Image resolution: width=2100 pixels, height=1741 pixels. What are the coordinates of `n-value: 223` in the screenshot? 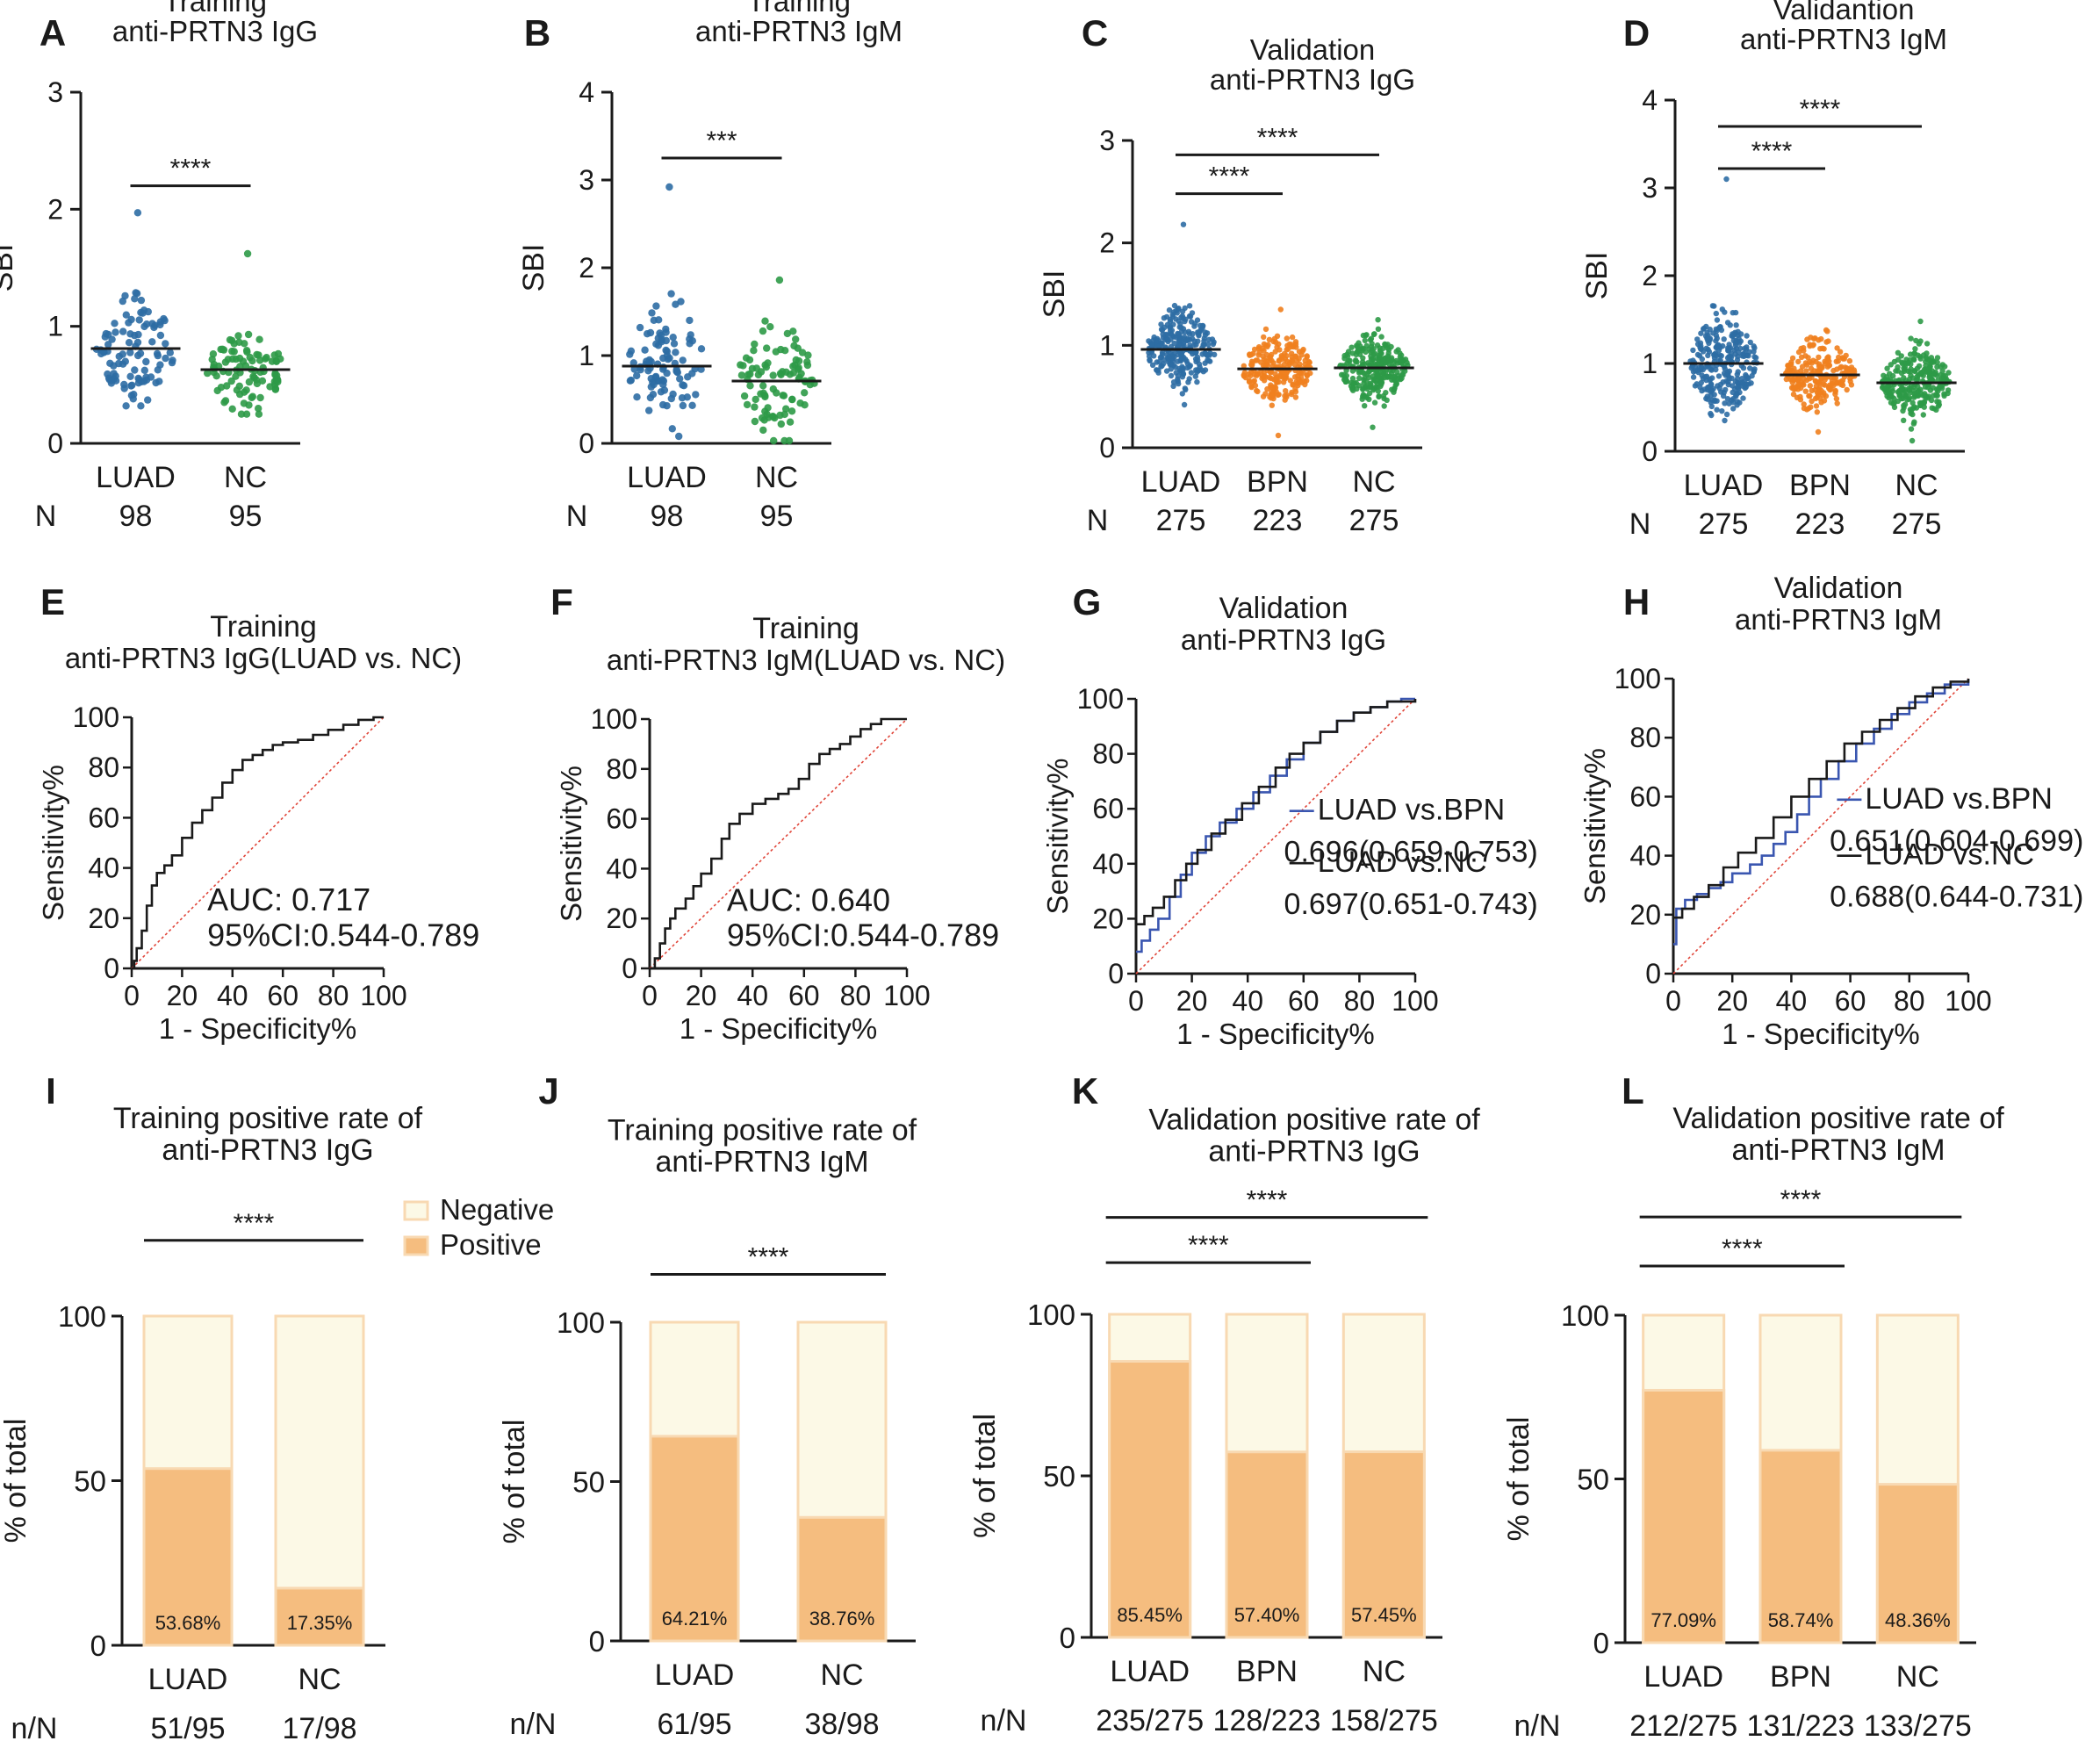 It's located at (1820, 524).